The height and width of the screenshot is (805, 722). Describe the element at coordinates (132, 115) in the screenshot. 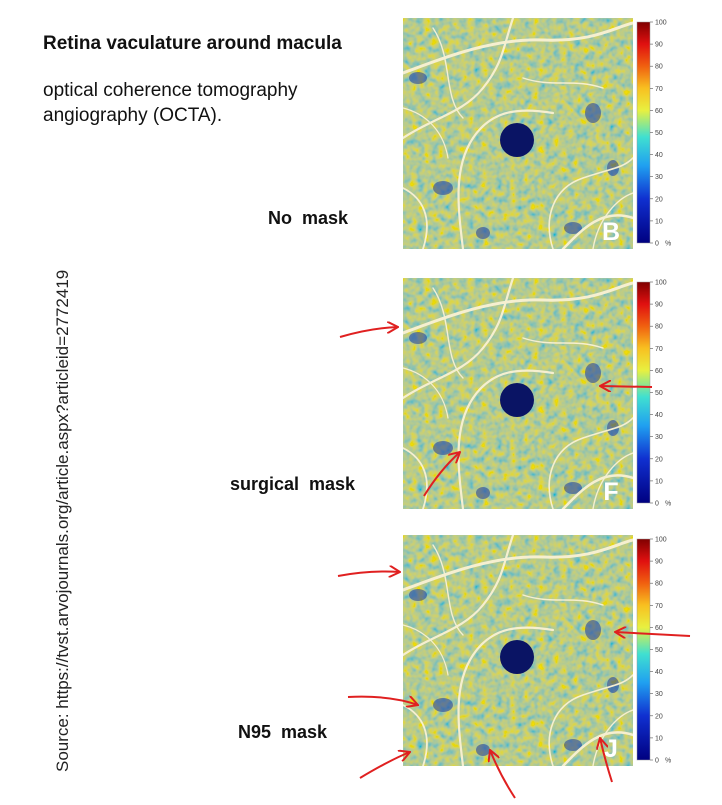

I see `subtitle-line: angiography (OCTA).` at that location.